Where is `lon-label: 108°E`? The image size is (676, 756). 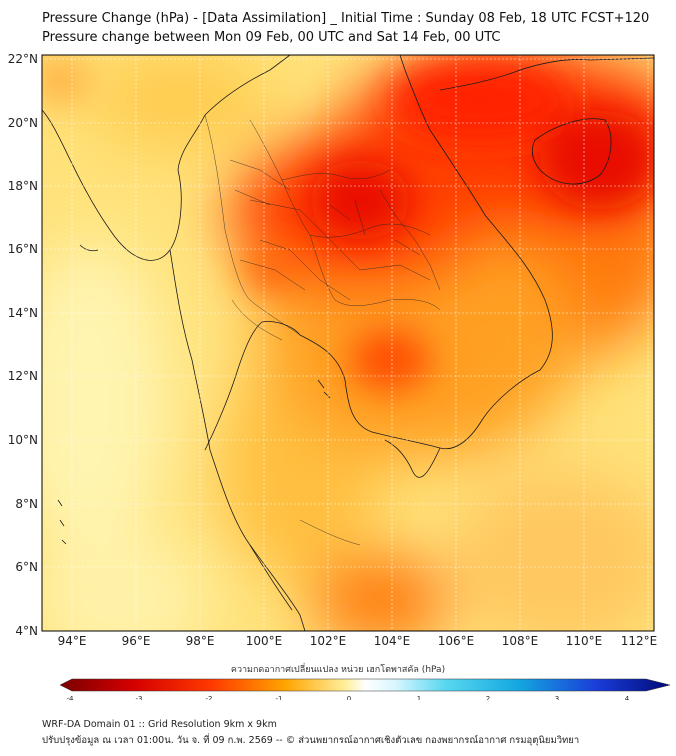
lon-label: 108°E is located at coordinates (520, 641).